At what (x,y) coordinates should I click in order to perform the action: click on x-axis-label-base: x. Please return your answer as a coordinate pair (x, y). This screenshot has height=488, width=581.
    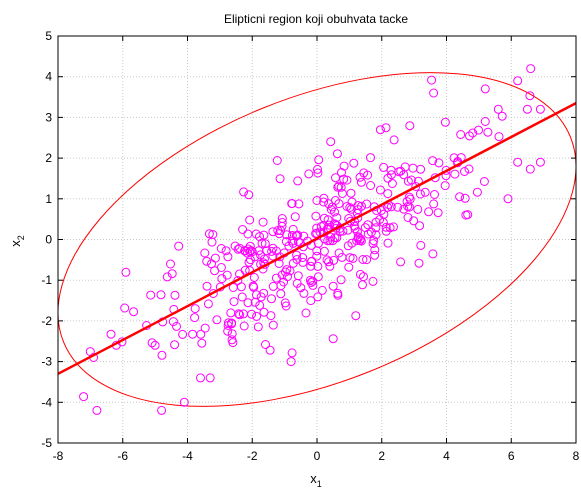
    Looking at the image, I should click on (313, 478).